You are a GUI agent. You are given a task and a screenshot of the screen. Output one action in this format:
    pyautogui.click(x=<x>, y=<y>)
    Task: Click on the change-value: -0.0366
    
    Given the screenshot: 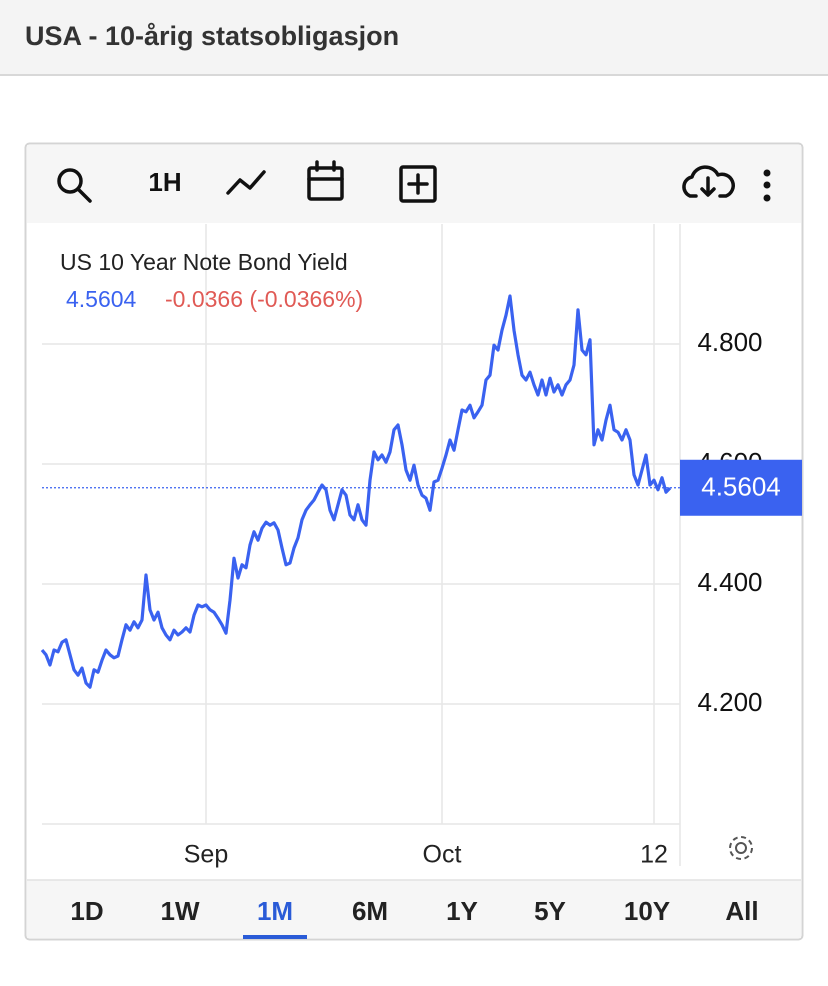 What is the action you would take?
    pyautogui.click(x=204, y=299)
    